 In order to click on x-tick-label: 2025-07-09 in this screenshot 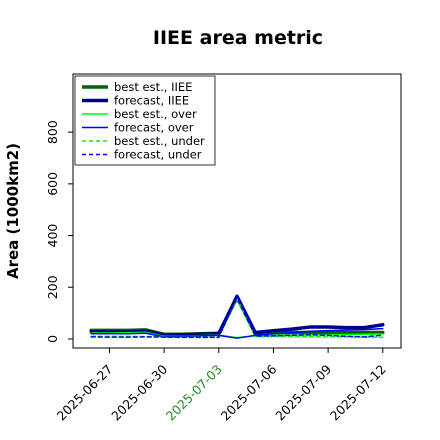, I will do `click(303, 392)`.